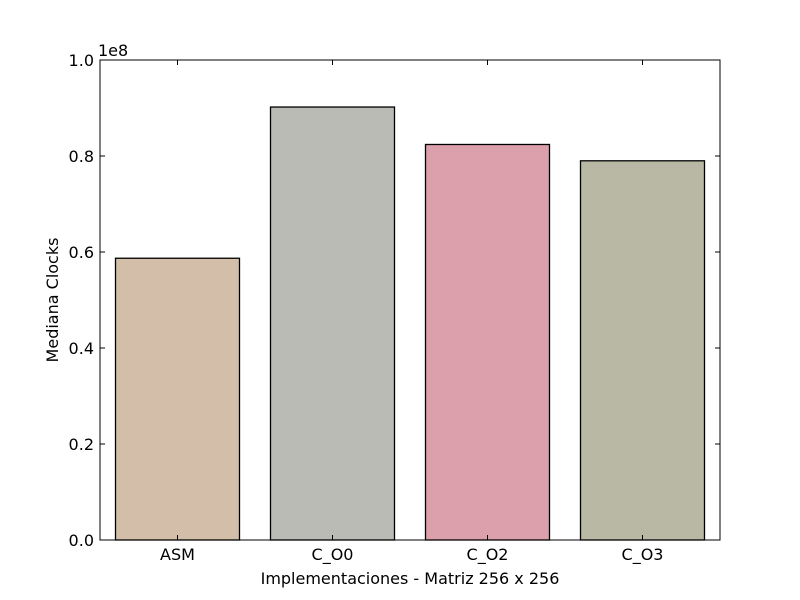 This screenshot has height=600, width=800. Describe the element at coordinates (333, 555) in the screenshot. I see `x-tick-label: C_O0` at that location.